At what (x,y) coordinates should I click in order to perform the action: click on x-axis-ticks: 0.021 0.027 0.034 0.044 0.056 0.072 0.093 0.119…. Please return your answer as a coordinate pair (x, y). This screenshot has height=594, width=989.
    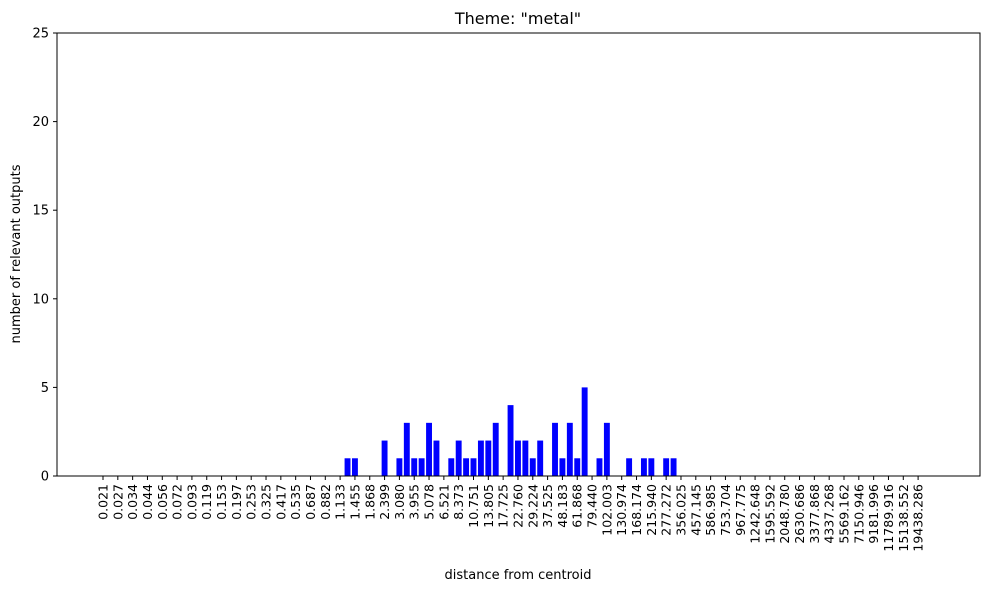
    Looking at the image, I should click on (511, 514).